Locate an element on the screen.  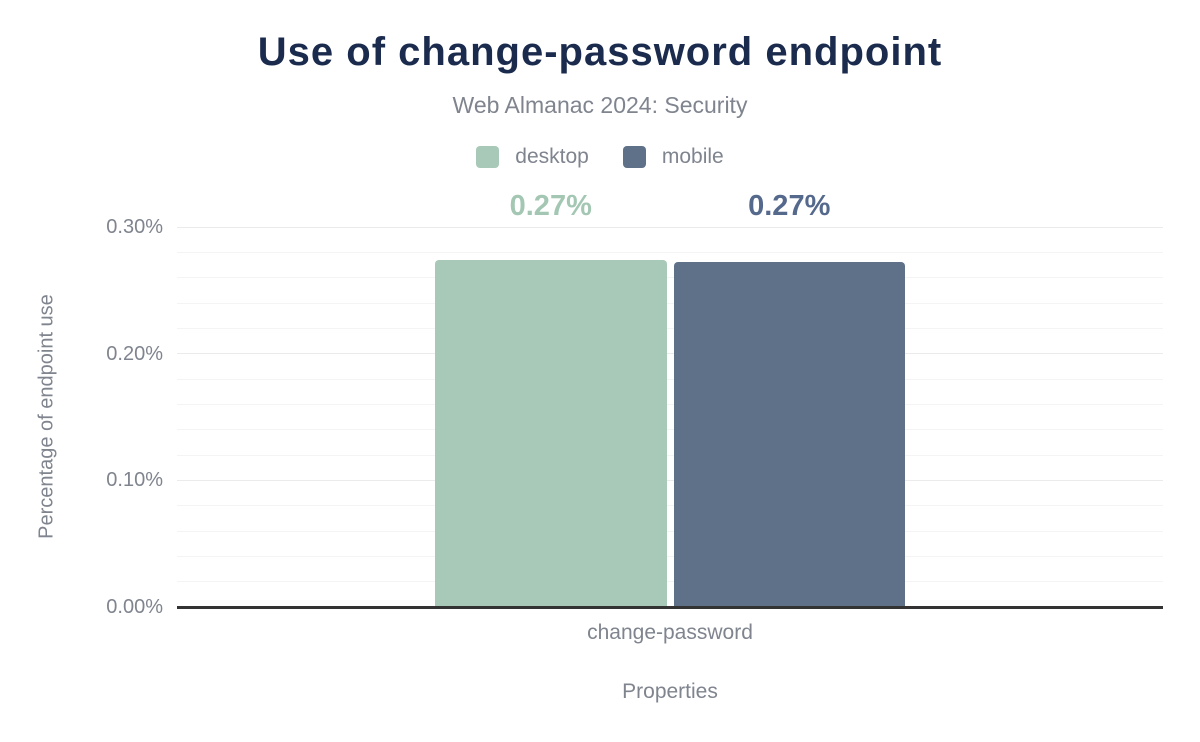
x-tick-label: change-password is located at coordinates (670, 632).